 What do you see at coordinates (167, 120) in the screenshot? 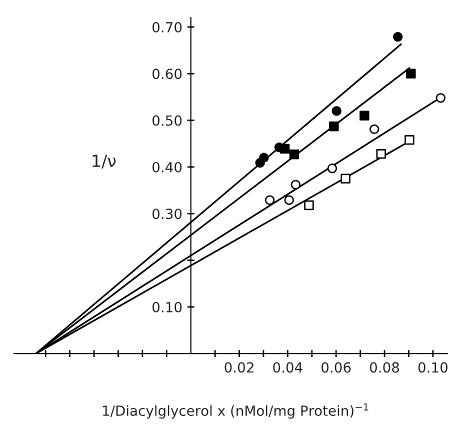
I see `y-tick-label: 0.50` at bounding box center [167, 120].